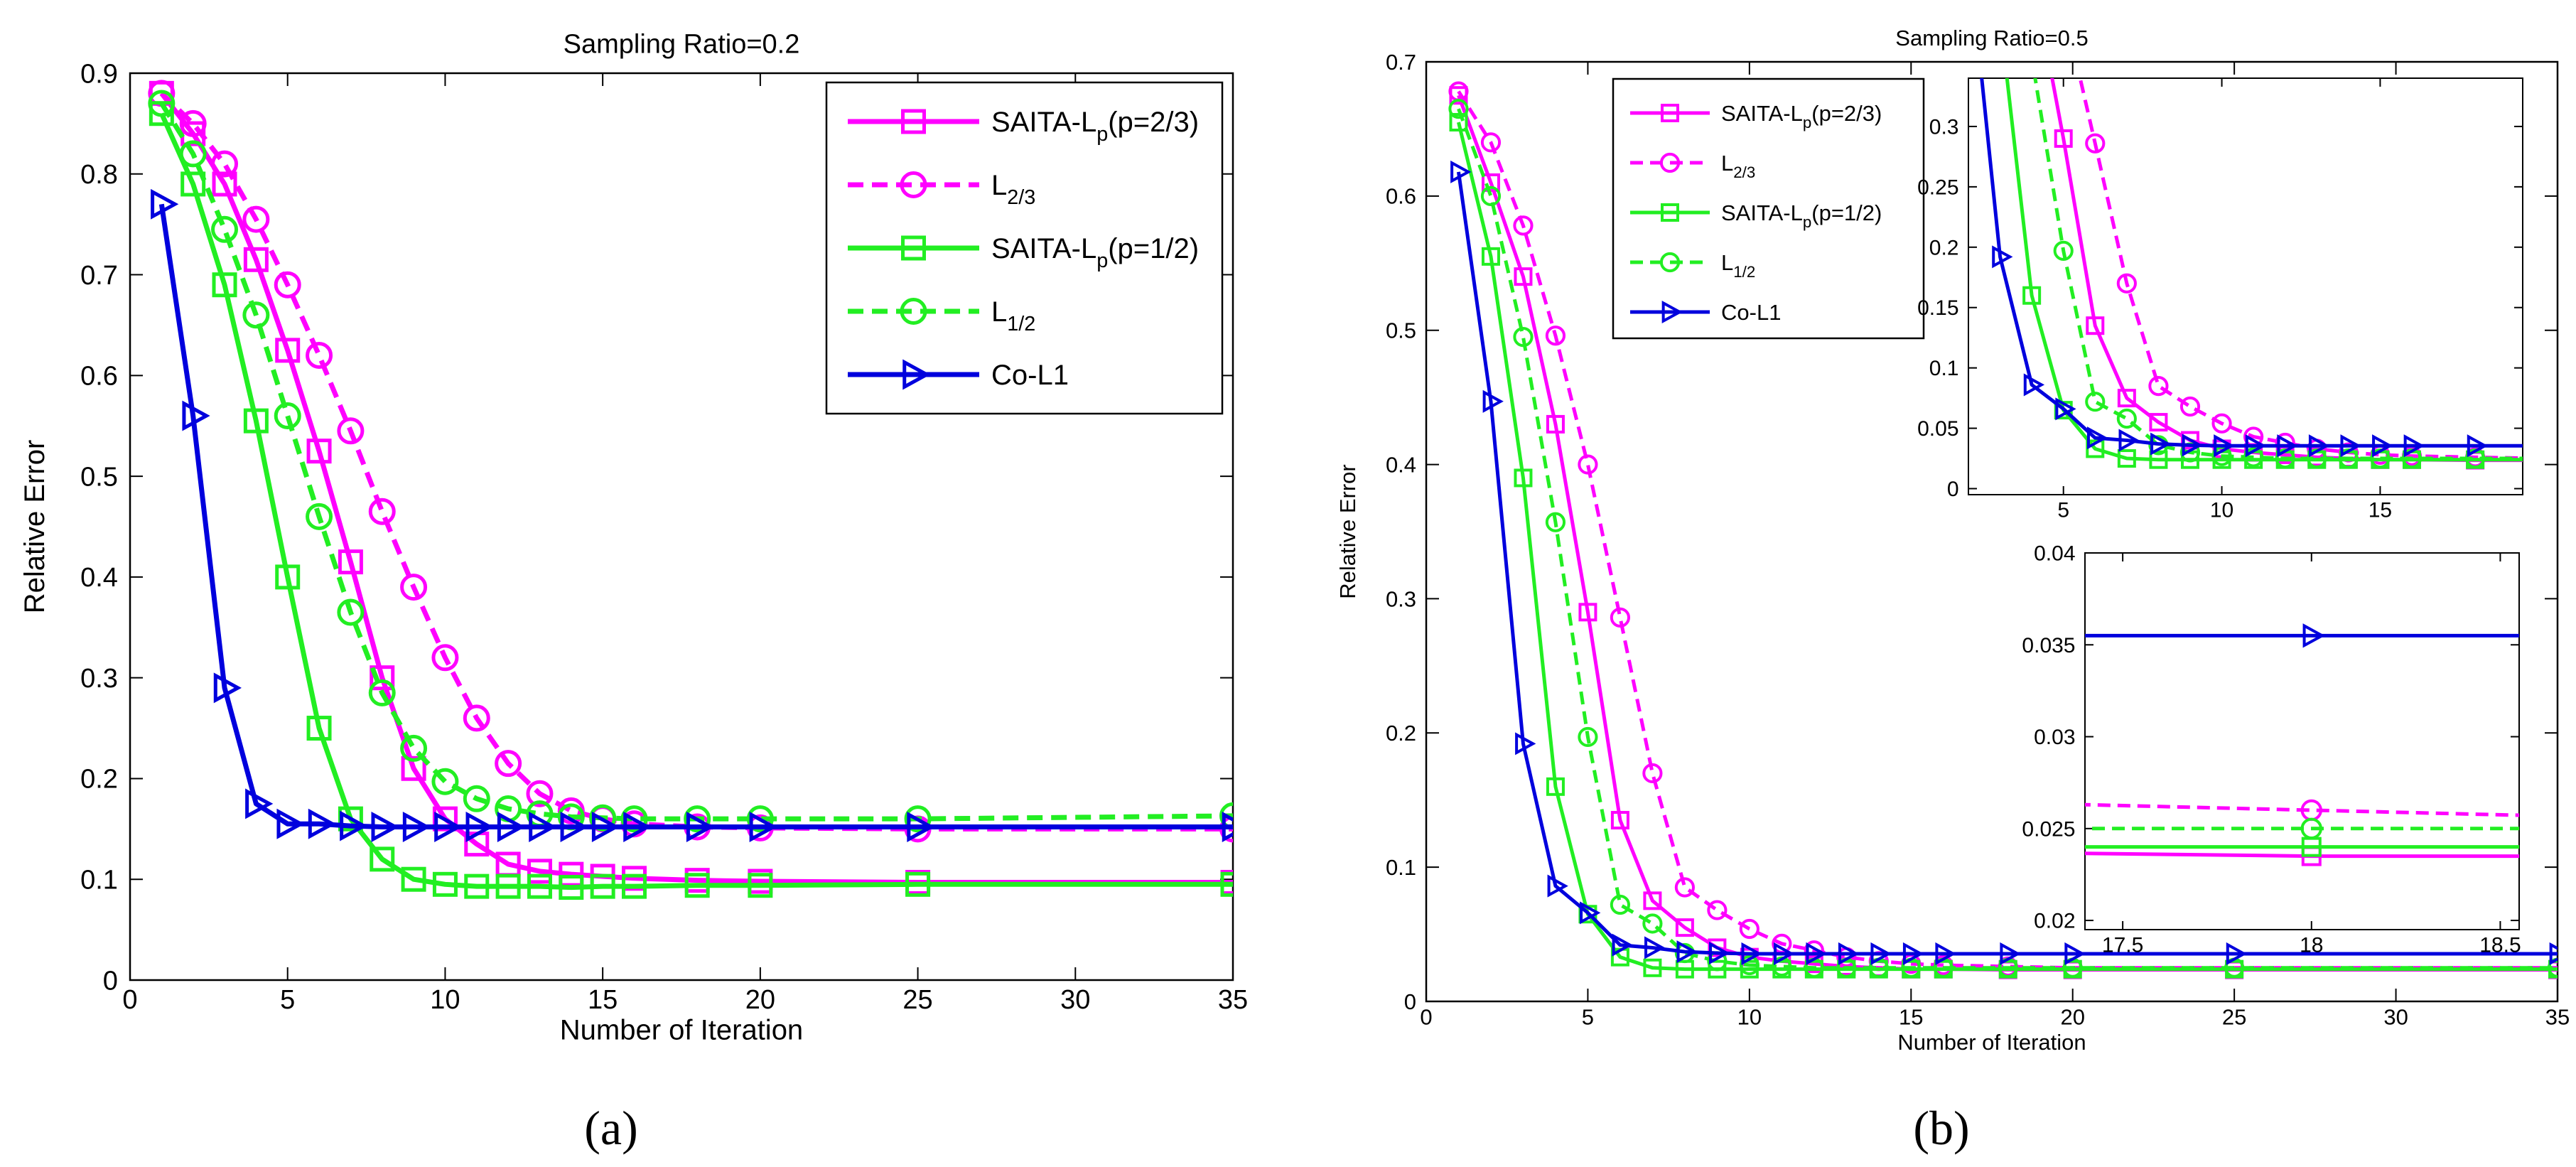 Image resolution: width=2576 pixels, height=1167 pixels. I want to click on panel-label-b: (b), so click(1941, 1128).